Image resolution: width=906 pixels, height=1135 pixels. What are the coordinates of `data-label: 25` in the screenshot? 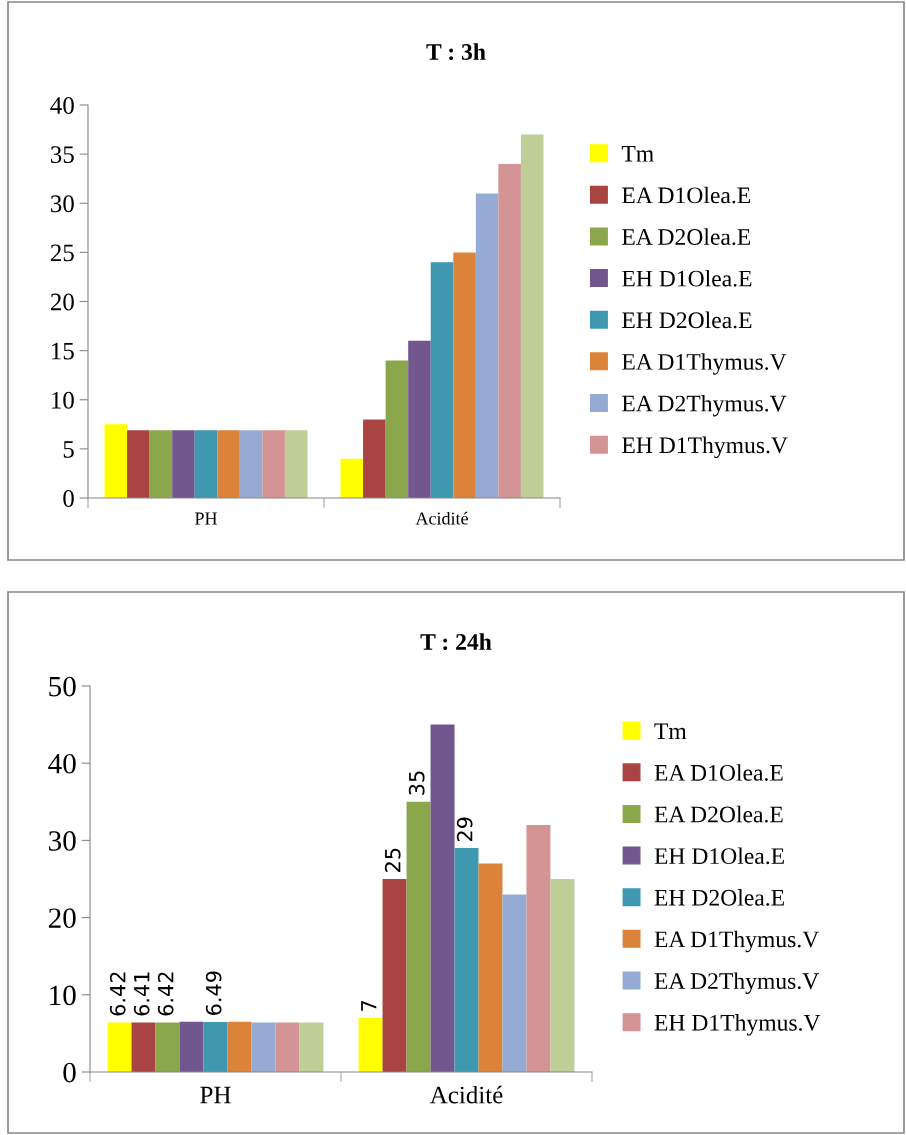 It's located at (392, 860).